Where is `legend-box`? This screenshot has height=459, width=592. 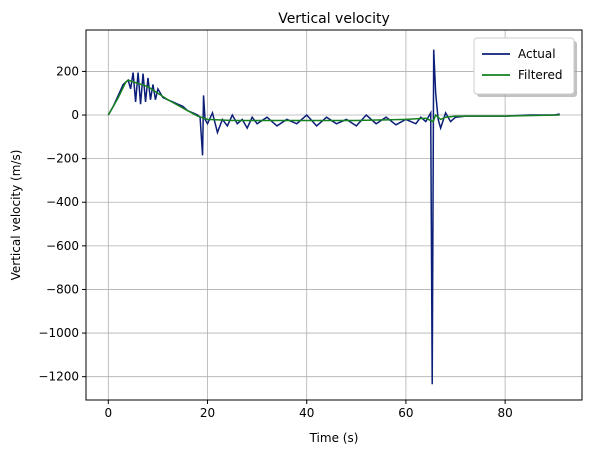 legend-box is located at coordinates (524, 66).